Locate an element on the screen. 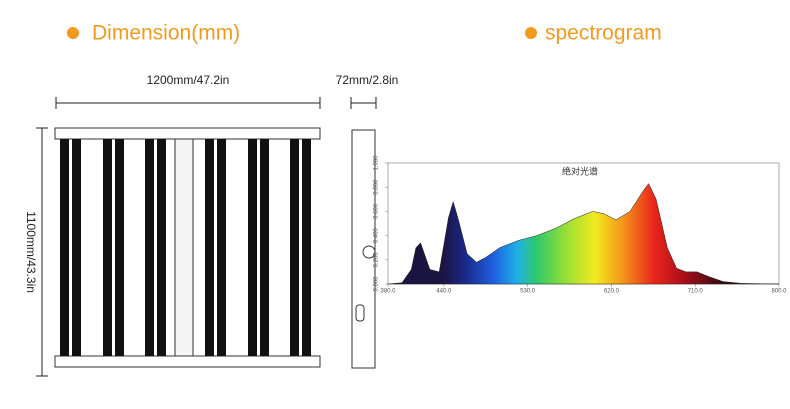 The width and height of the screenshot is (790, 409). x-tick-label: 800.0 is located at coordinates (779, 292).